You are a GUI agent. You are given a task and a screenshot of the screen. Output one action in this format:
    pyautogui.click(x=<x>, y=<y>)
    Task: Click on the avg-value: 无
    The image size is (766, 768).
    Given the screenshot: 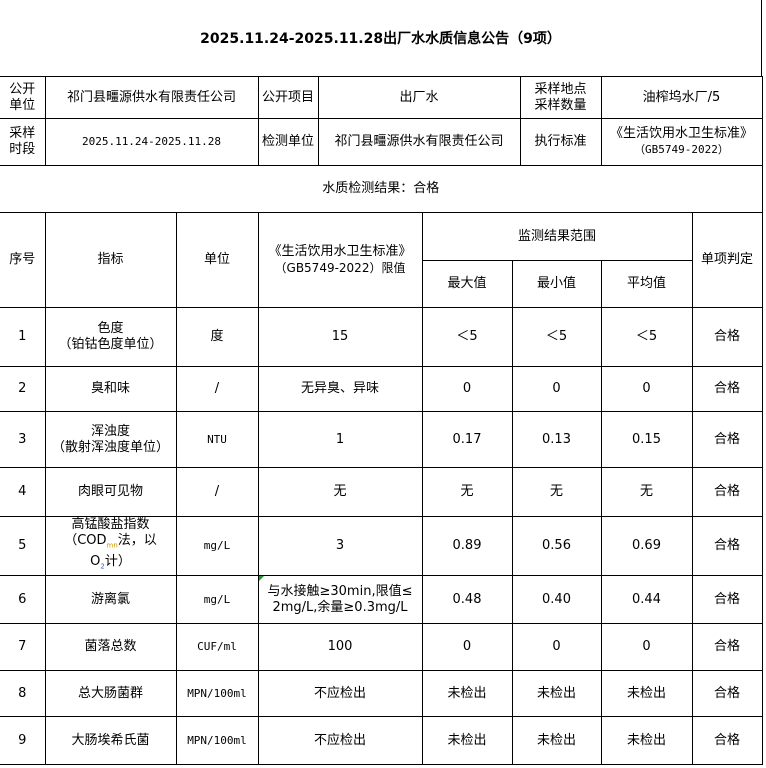 What is the action you would take?
    pyautogui.click(x=646, y=492)
    